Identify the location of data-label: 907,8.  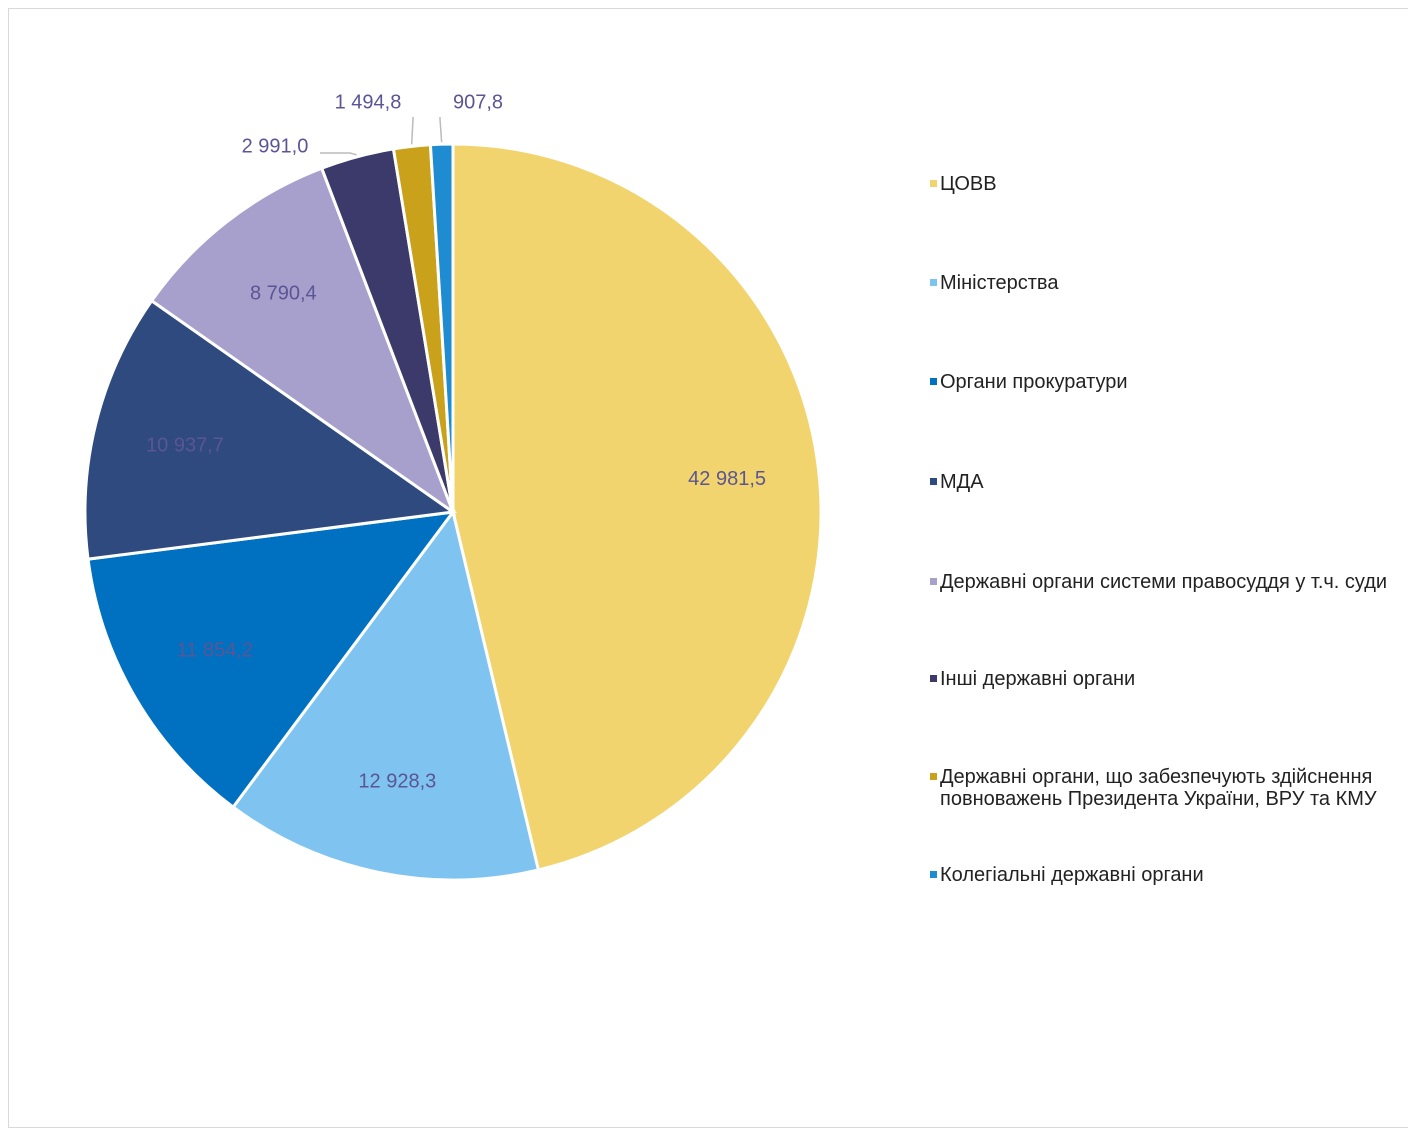
(478, 102).